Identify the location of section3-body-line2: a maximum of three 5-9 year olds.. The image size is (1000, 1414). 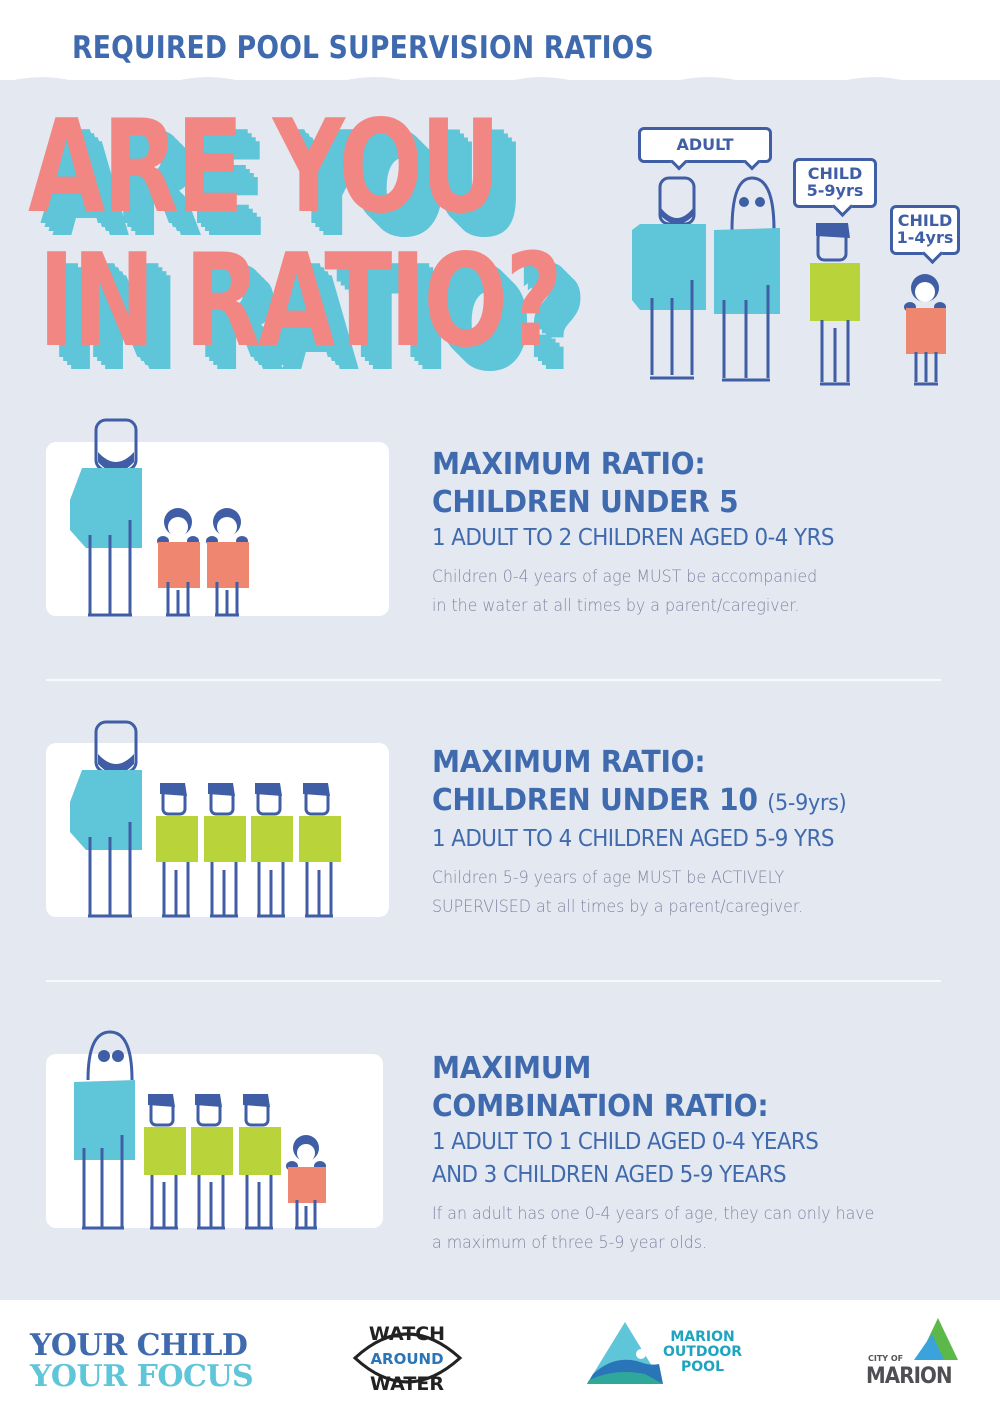
(570, 1243).